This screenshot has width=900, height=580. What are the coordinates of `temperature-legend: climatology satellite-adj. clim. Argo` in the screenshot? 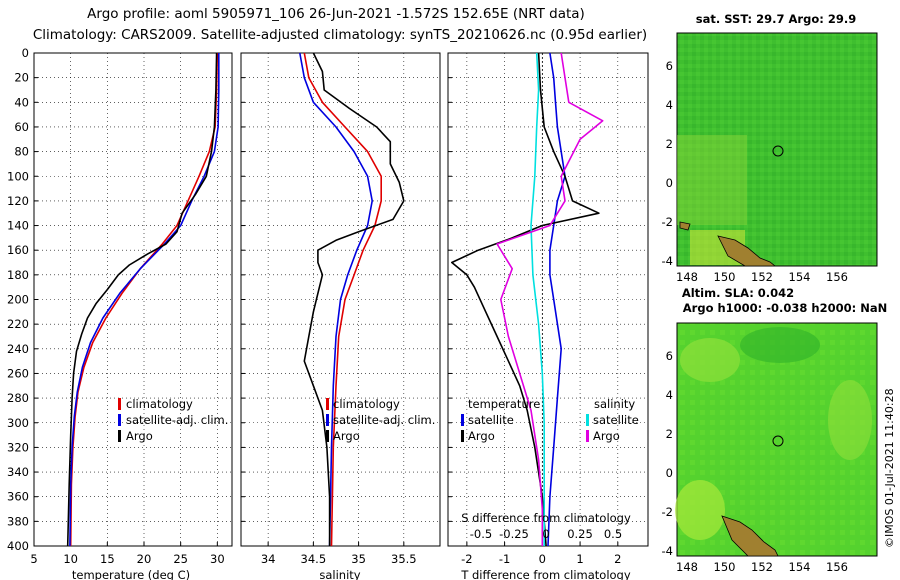 It's located at (173, 420).